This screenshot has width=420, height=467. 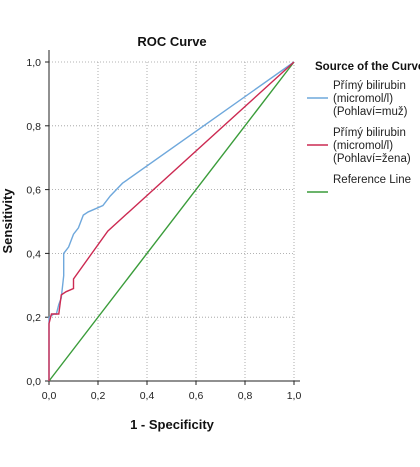 What do you see at coordinates (369, 133) in the screenshot?
I see `legend-label-2: Přímý bilirubin` at bounding box center [369, 133].